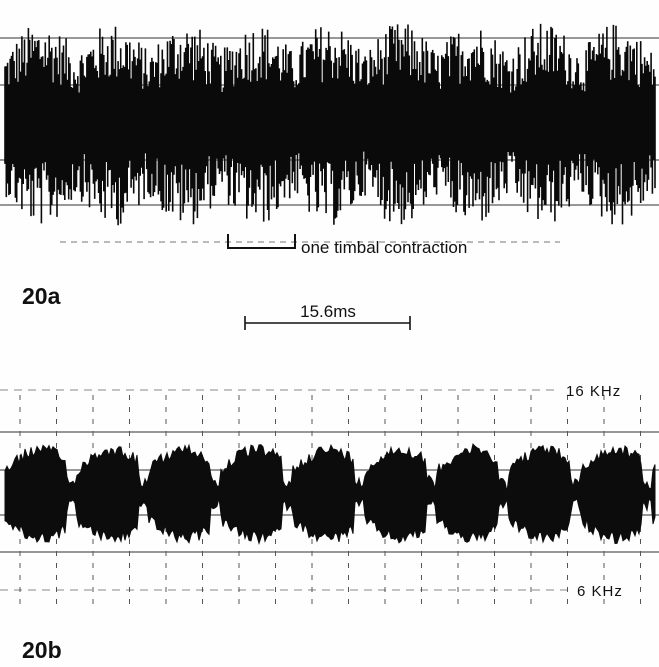 This screenshot has width=659, height=667. I want to click on contraction-bracket, so click(261, 241).